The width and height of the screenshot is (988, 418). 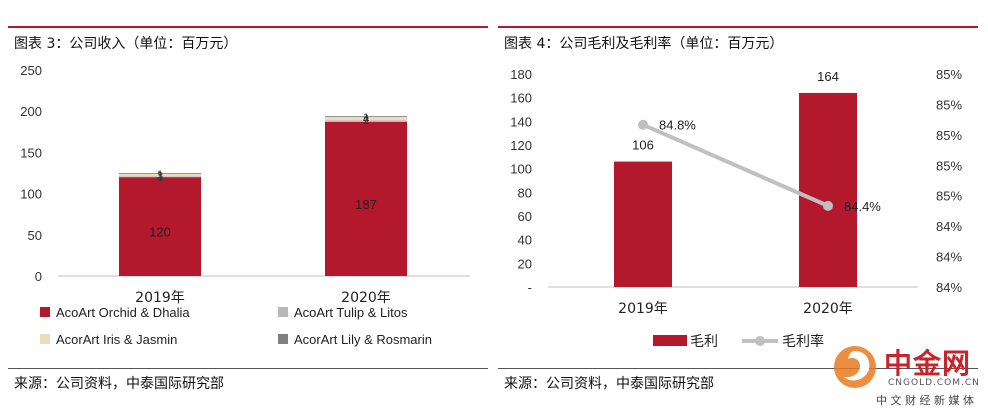 I want to click on left-source-note: 来源：公司资料，中泰国际研究部, so click(x=119, y=384).